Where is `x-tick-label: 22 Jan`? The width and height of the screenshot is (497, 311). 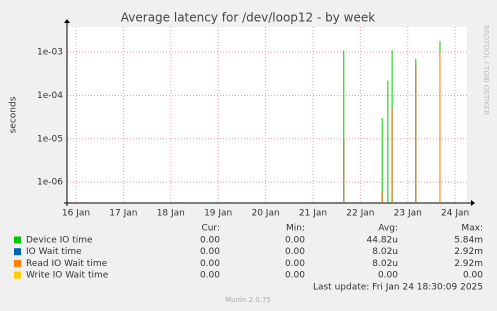
x-tick-label: 22 Jan is located at coordinates (360, 214).